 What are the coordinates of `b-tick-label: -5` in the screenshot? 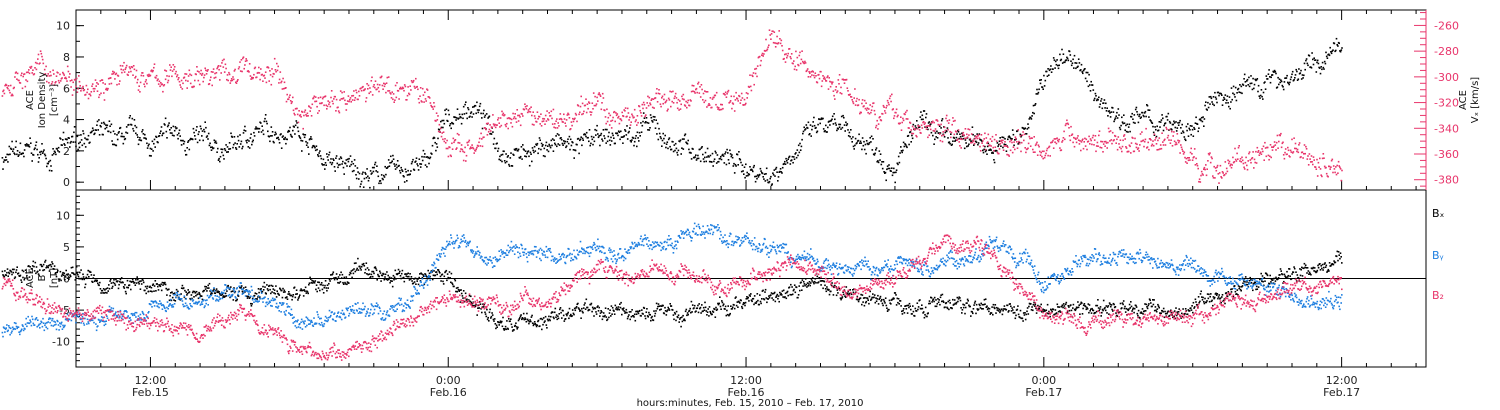 It's located at (64, 310).